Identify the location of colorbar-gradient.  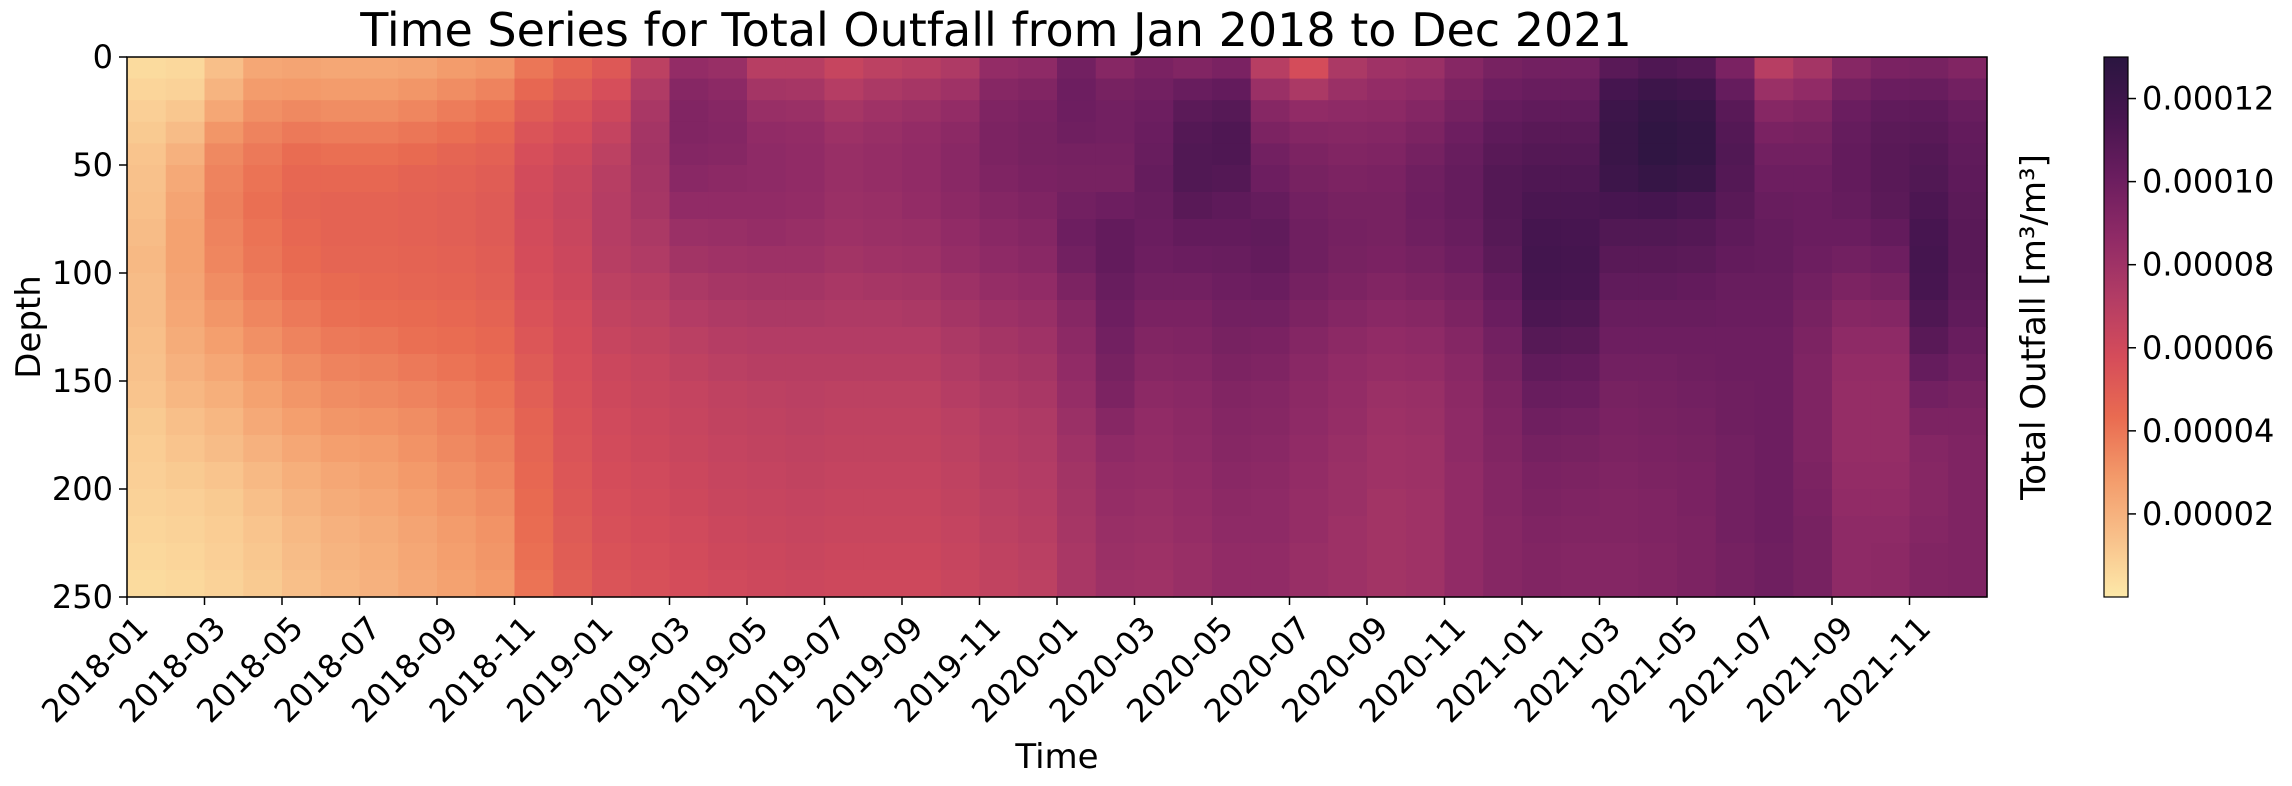
(2116, 327).